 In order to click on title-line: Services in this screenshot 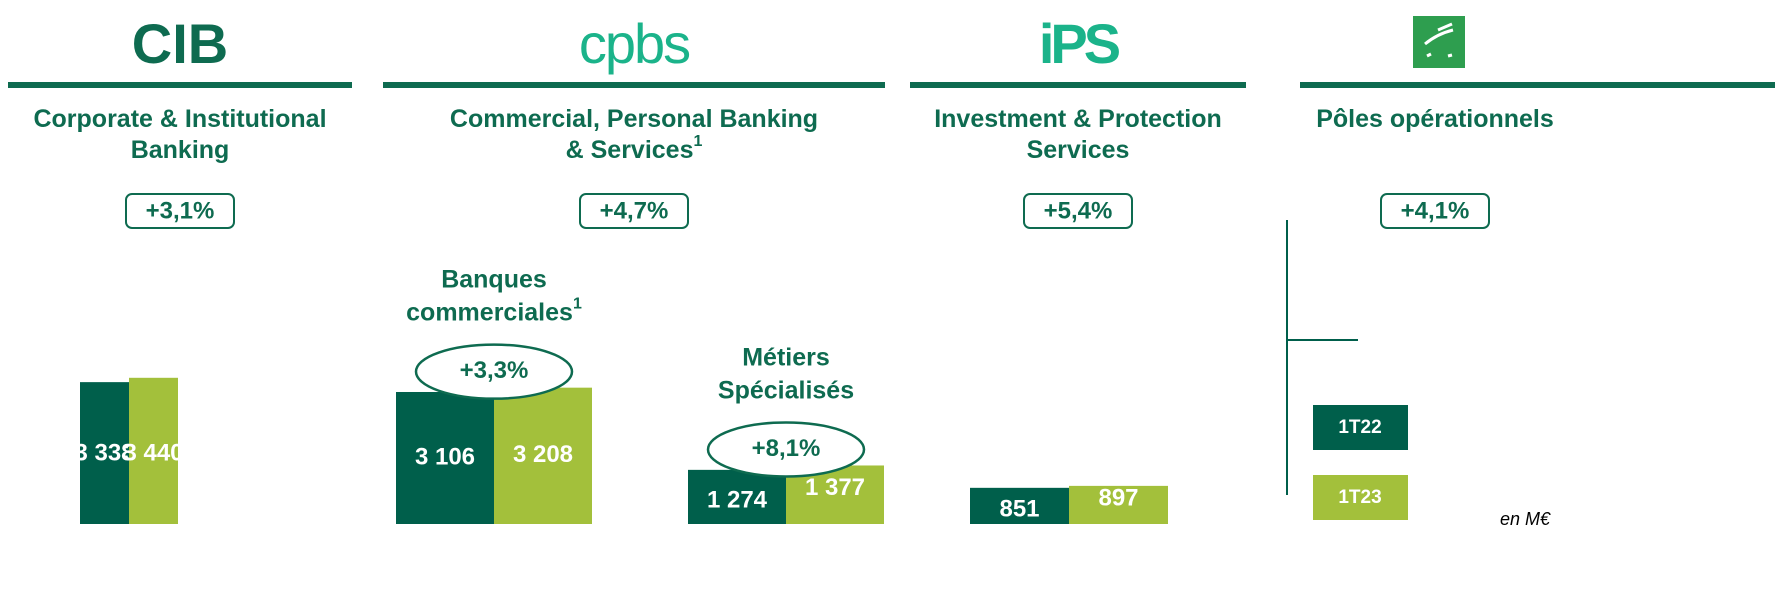, I will do `click(1078, 150)`.